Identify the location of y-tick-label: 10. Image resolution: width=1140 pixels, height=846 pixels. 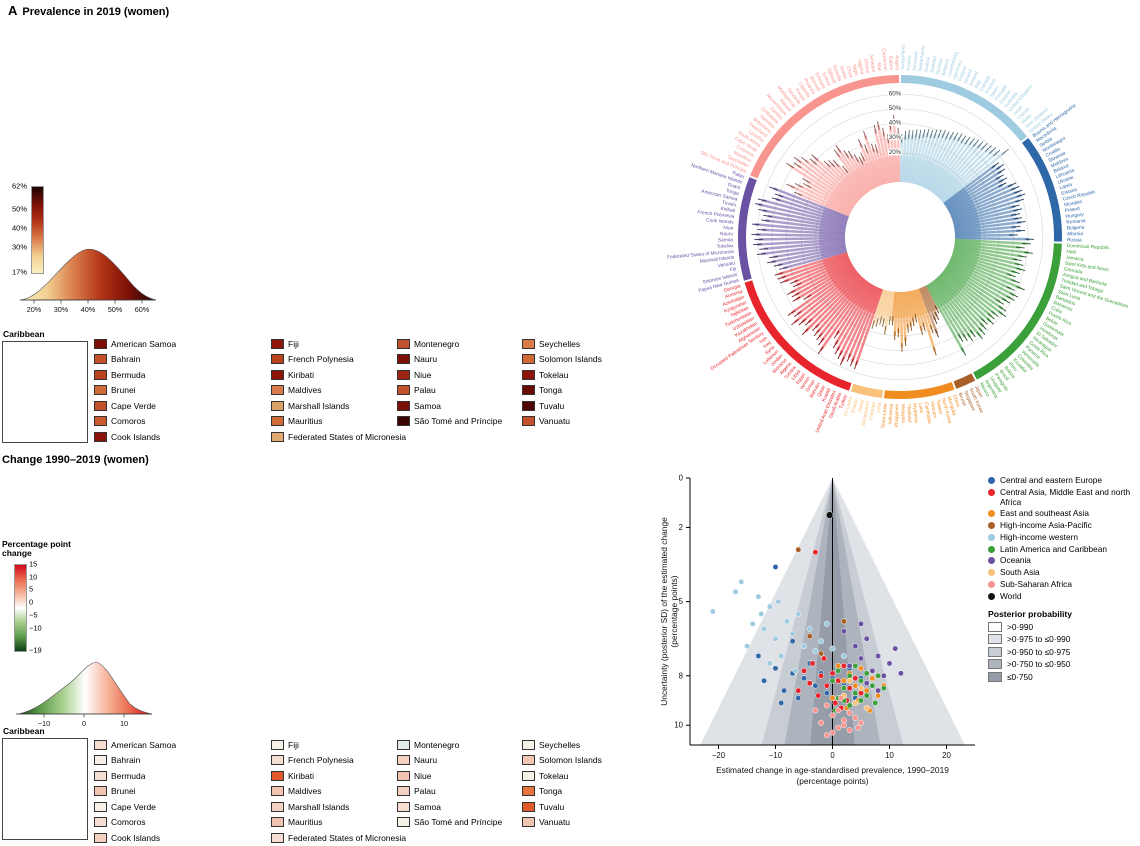
(678, 725).